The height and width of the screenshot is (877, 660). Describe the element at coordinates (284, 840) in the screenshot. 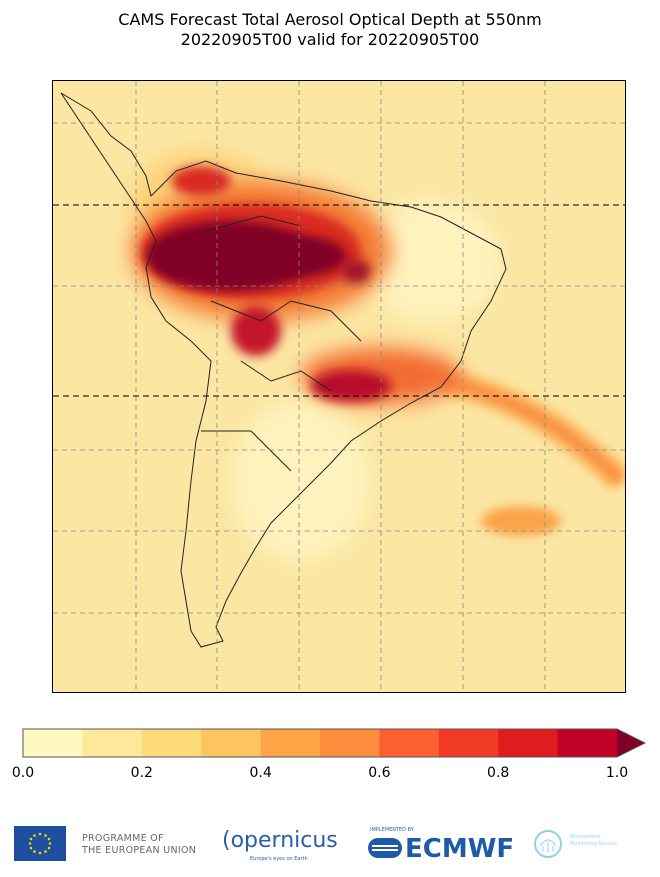

I see `copernicus-text: opernicus` at that location.